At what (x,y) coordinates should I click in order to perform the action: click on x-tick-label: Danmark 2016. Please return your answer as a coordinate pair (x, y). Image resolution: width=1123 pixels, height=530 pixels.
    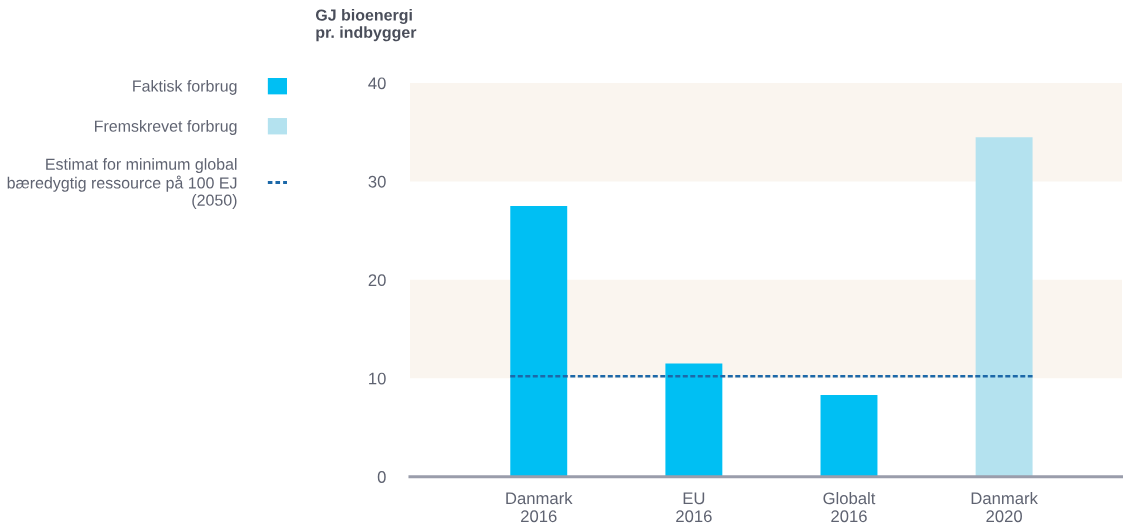
    Looking at the image, I should click on (539, 507).